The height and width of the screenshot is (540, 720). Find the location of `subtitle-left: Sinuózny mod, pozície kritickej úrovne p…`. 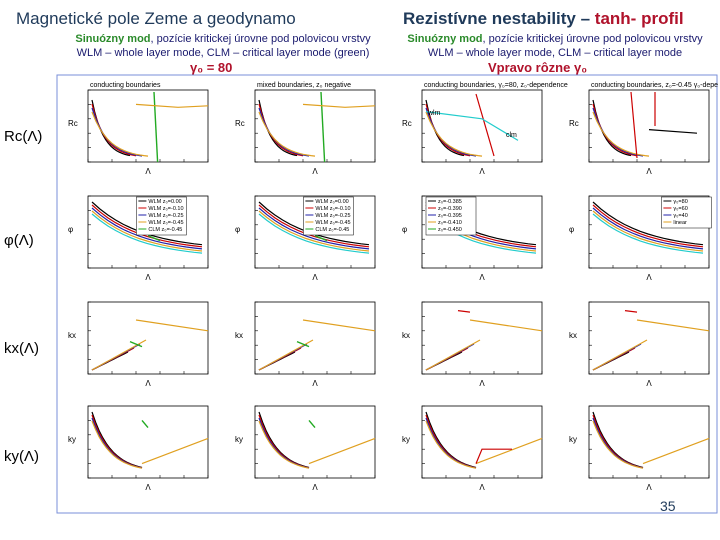

subtitle-left: Sinuózny mod, pozície kritickej úrovne p… is located at coordinates (223, 46).